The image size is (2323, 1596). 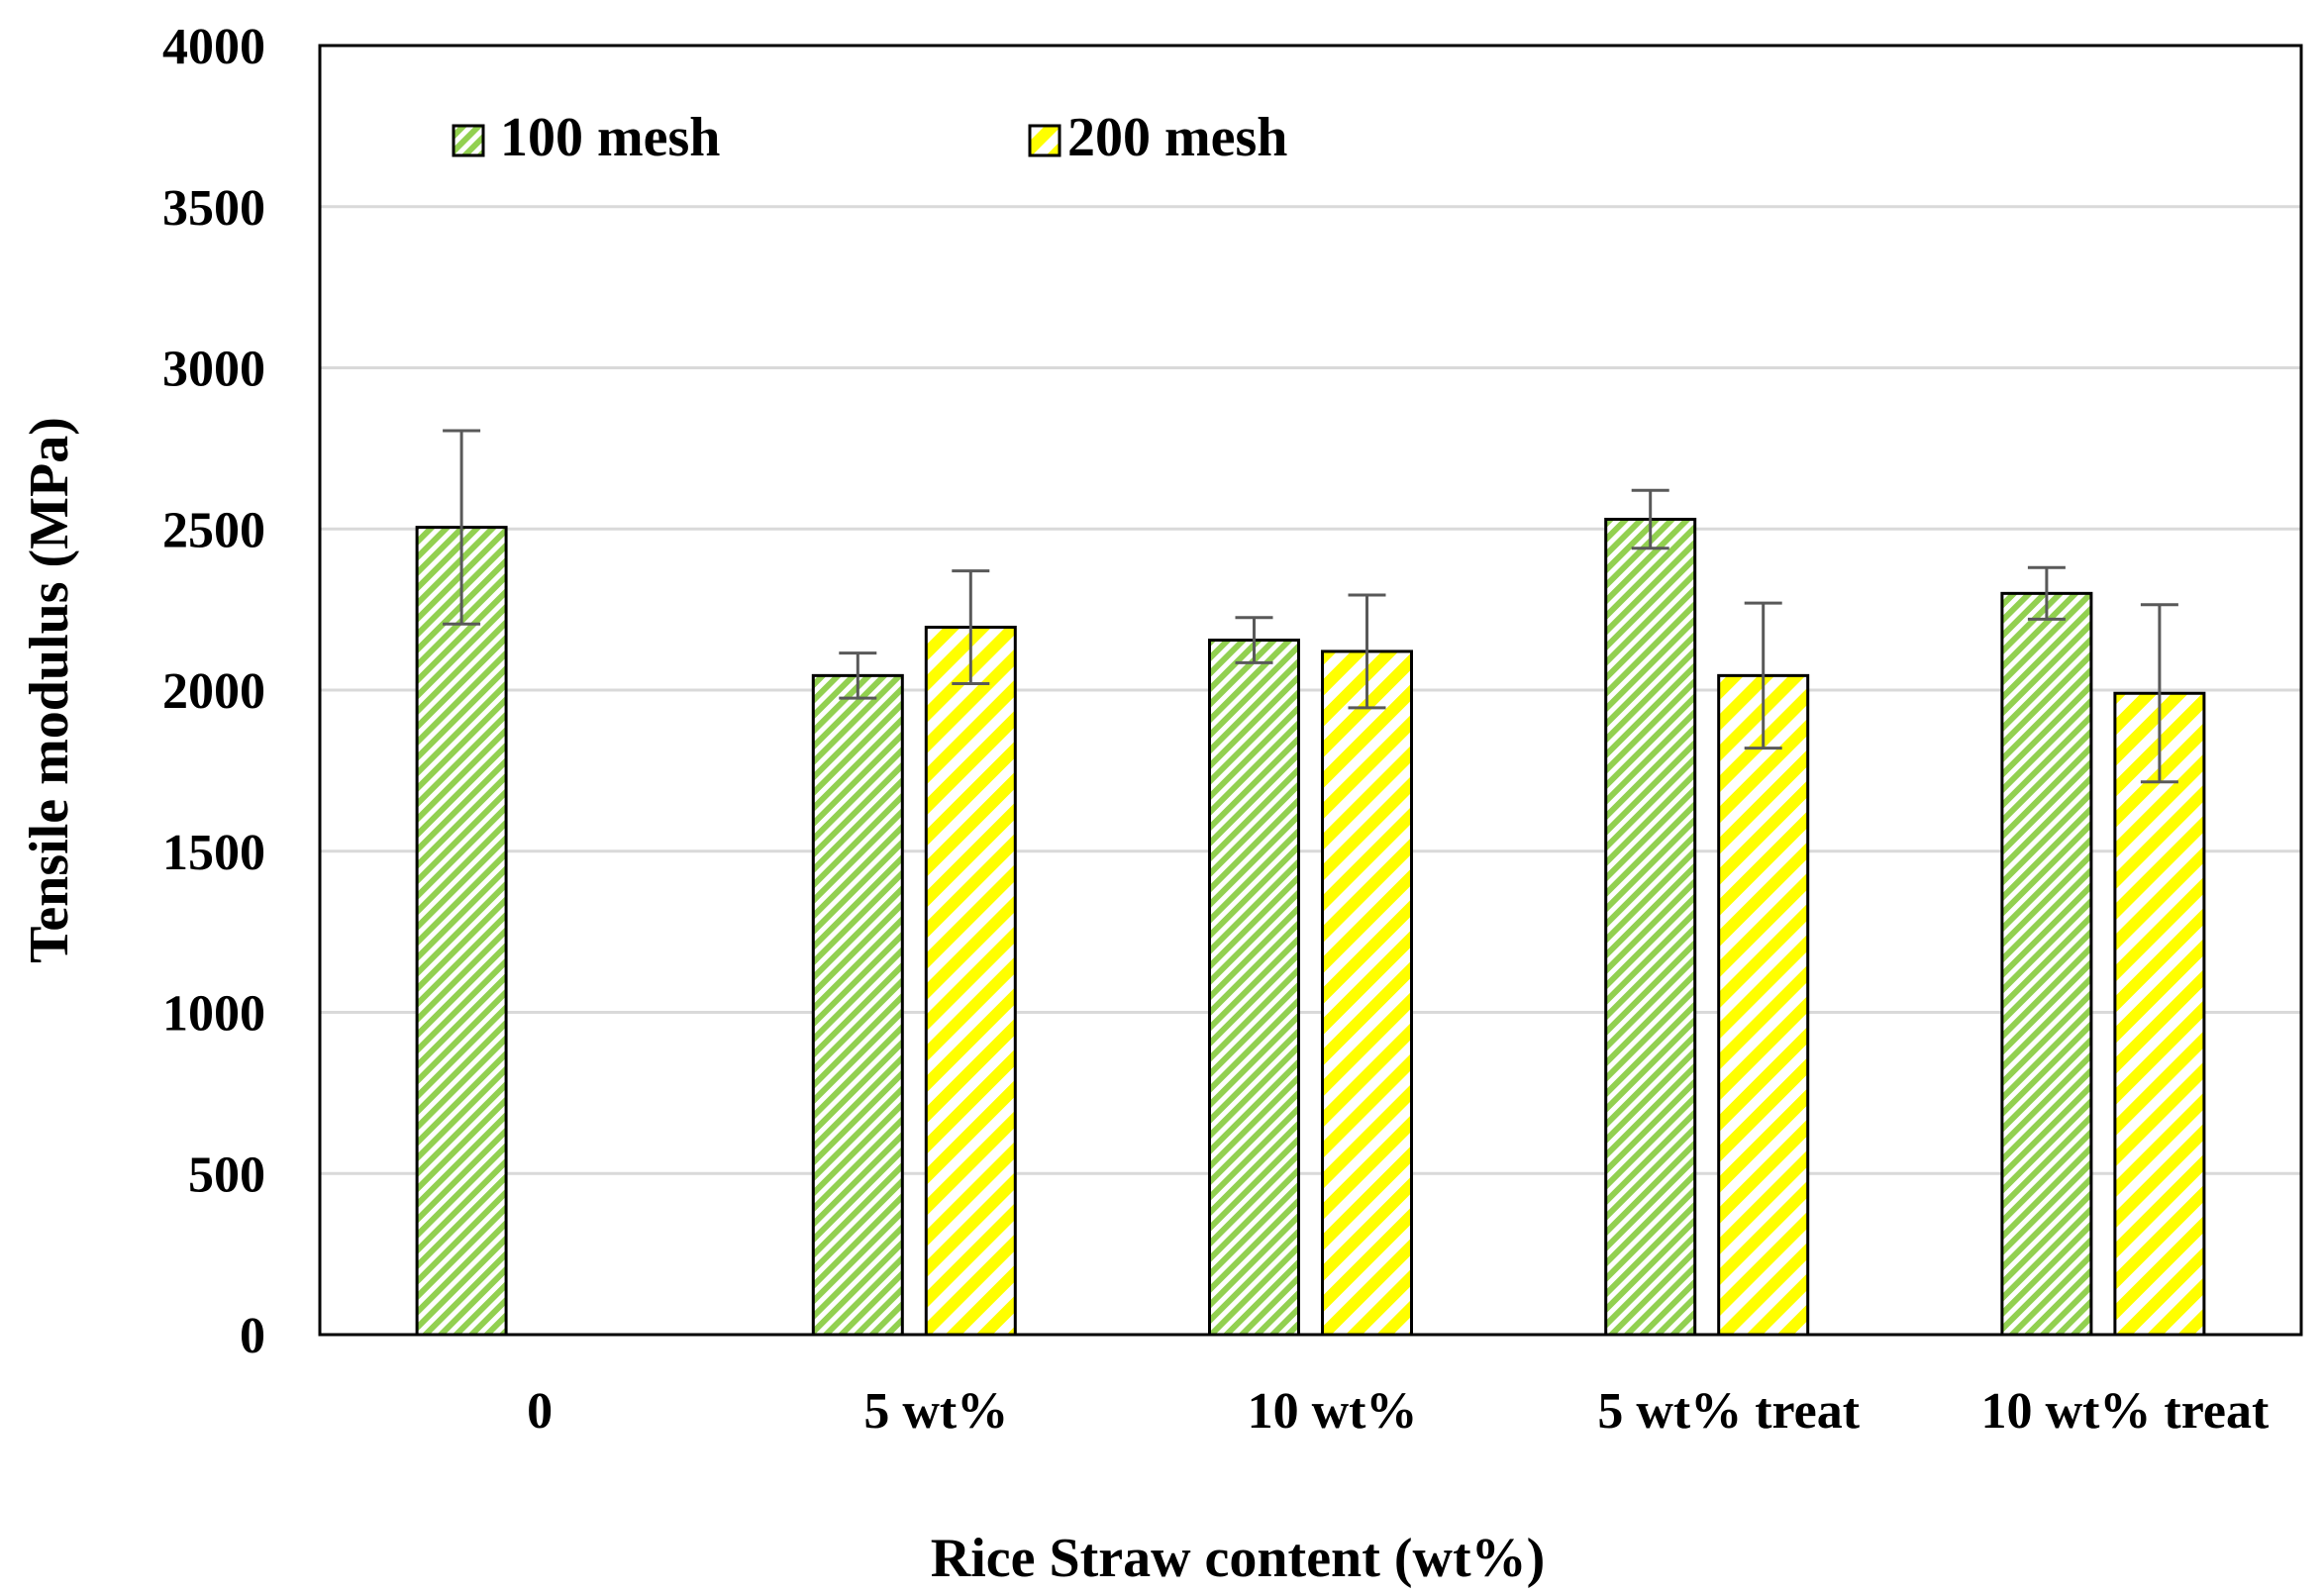 I want to click on y-tick-label: 2000, so click(x=213, y=691).